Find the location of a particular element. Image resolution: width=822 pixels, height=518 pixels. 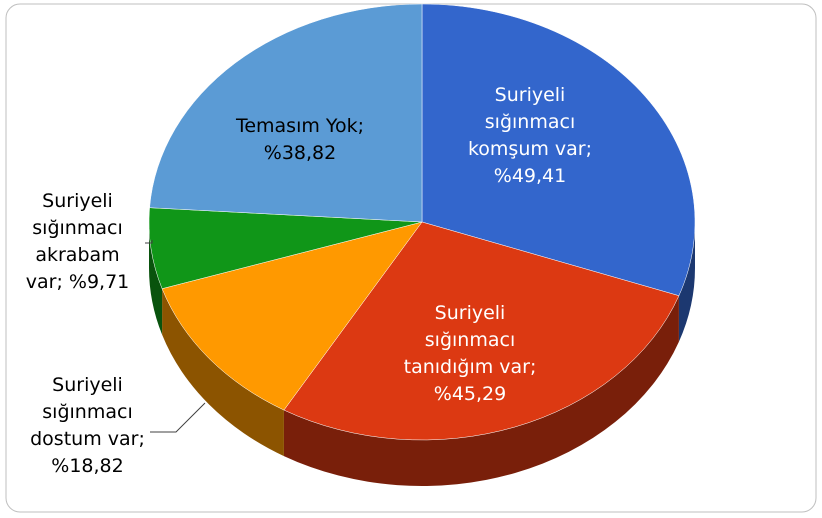

data-label: Temasım Yok; %38,82 is located at coordinates (300, 139).